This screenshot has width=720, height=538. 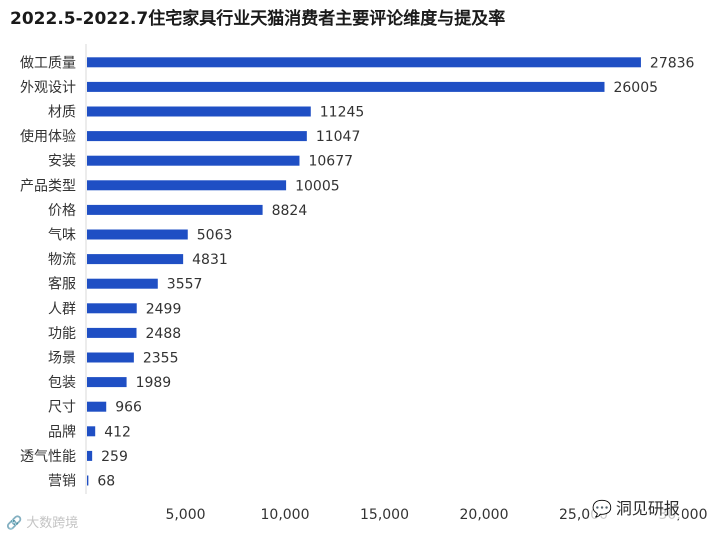 I want to click on category-label: 品牌, so click(x=62, y=431).